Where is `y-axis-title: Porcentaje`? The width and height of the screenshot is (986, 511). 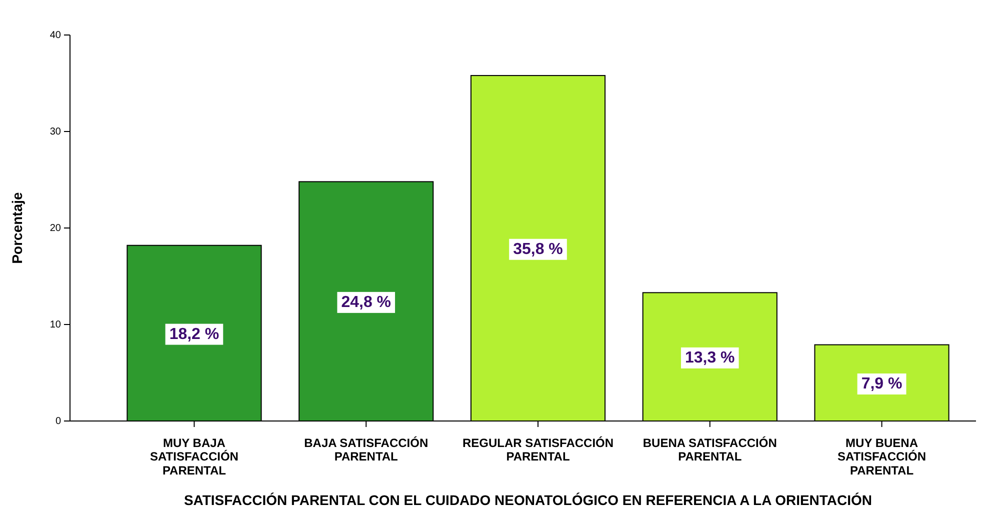 y-axis-title: Porcentaje is located at coordinates (17, 228).